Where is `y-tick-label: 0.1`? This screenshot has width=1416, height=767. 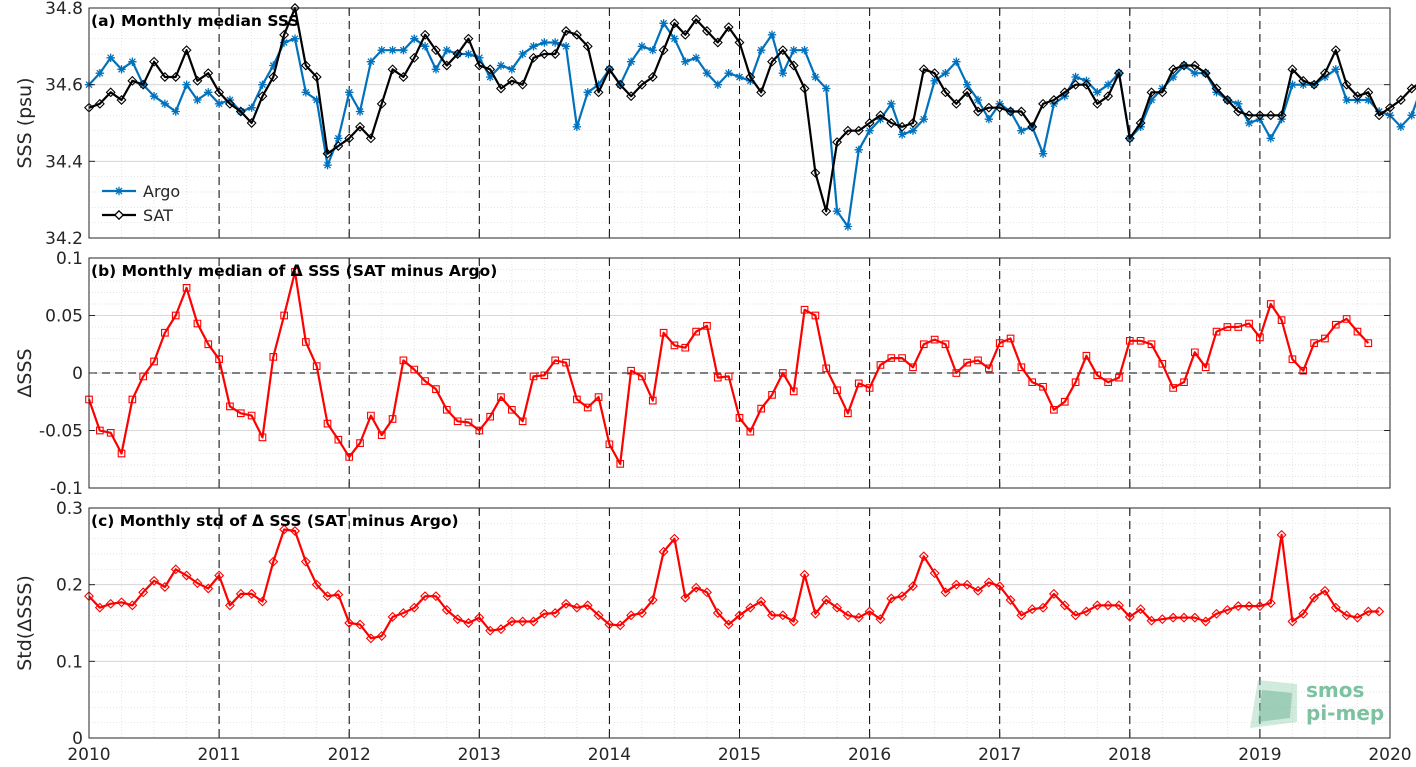 y-tick-label: 0.1 is located at coordinates (69, 259).